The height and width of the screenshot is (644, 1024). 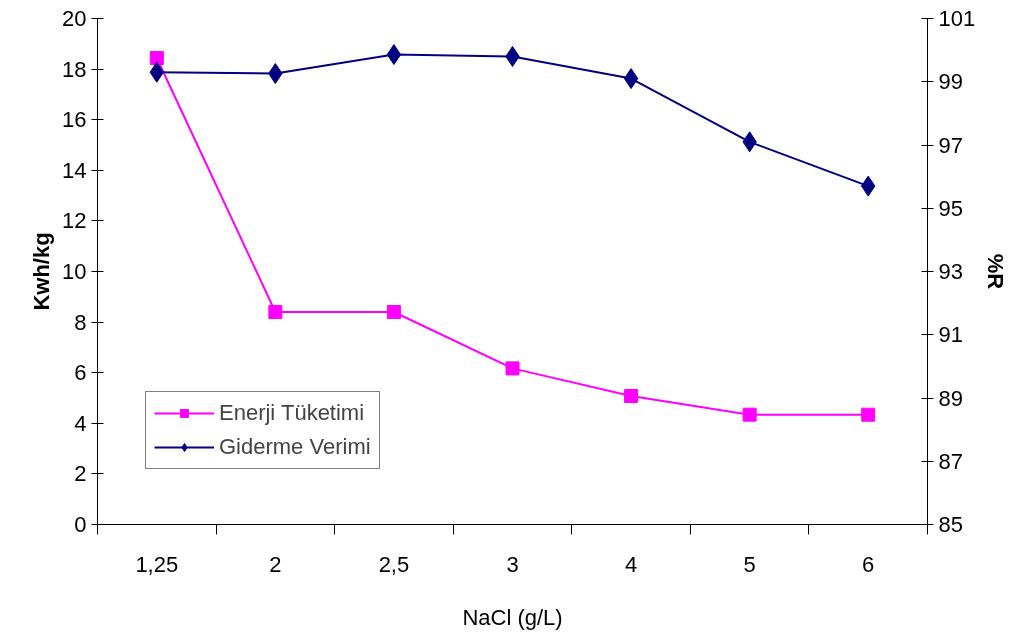 I want to click on x-tick-label: 3, so click(x=512, y=564).